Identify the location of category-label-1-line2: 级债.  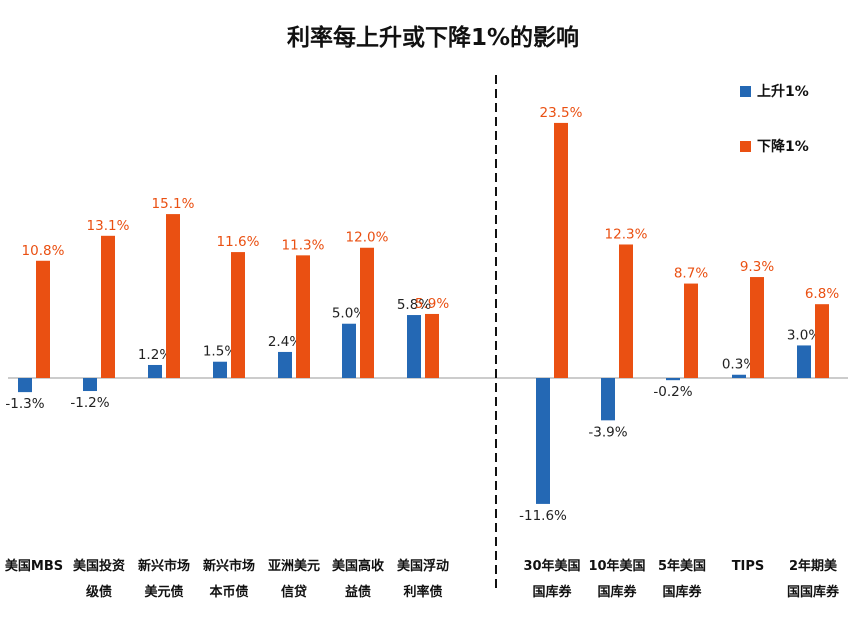
(99, 592).